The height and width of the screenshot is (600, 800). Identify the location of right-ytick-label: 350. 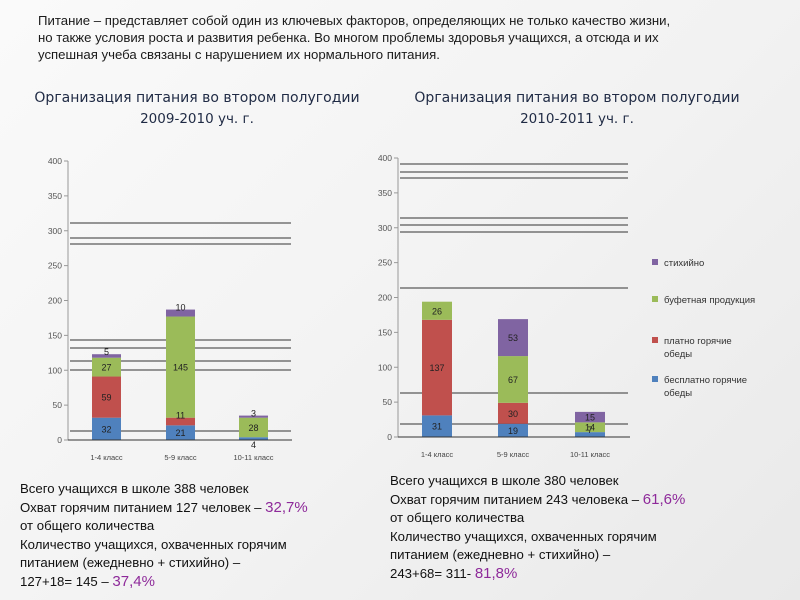
(385, 193).